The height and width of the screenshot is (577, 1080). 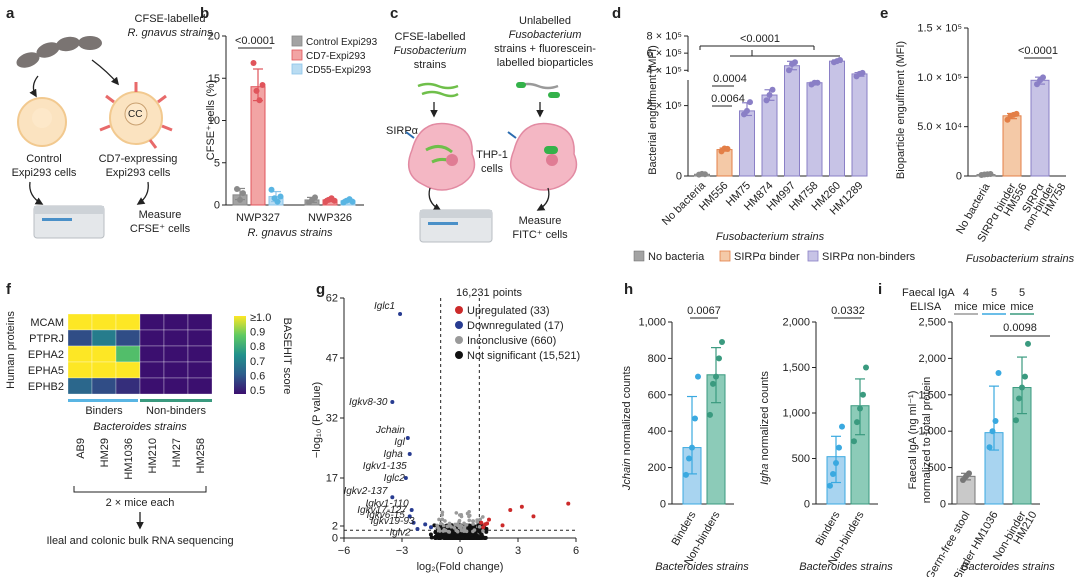 What do you see at coordinates (518, 551) in the screenshot?
I see `g-x-tick-label: 3` at bounding box center [518, 551].